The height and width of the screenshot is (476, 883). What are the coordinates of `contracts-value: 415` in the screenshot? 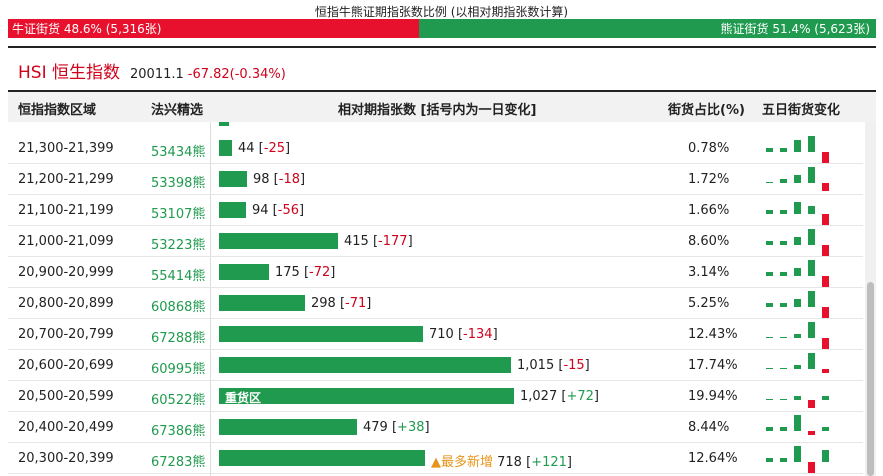 It's located at (356, 241).